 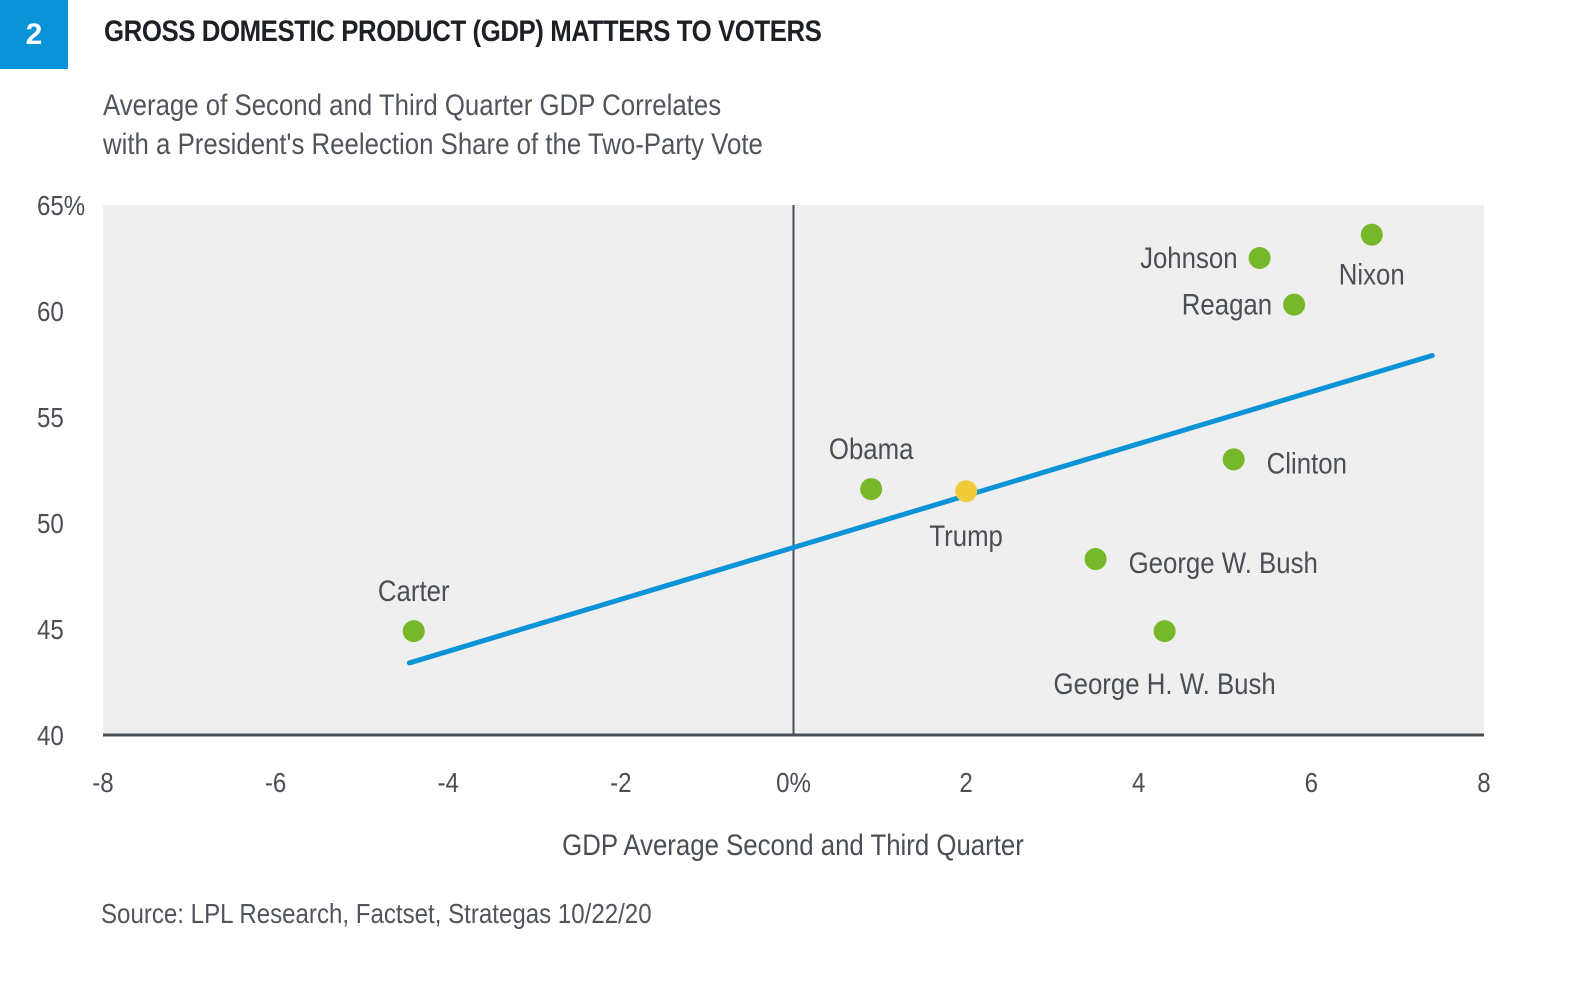 I want to click on x-axis-ticks: -8 -6 -4 -2 0% 2 4 6 8, so click(x=791, y=782).